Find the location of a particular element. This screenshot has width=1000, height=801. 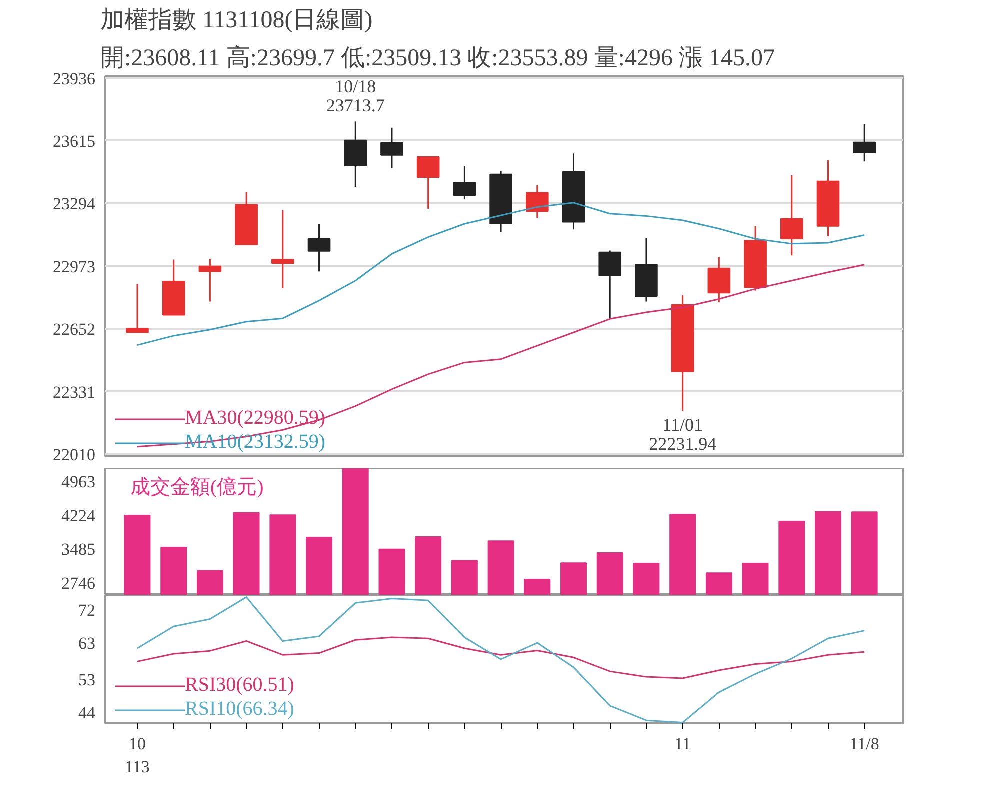

y-tick-label: 4224 is located at coordinates (79, 516).